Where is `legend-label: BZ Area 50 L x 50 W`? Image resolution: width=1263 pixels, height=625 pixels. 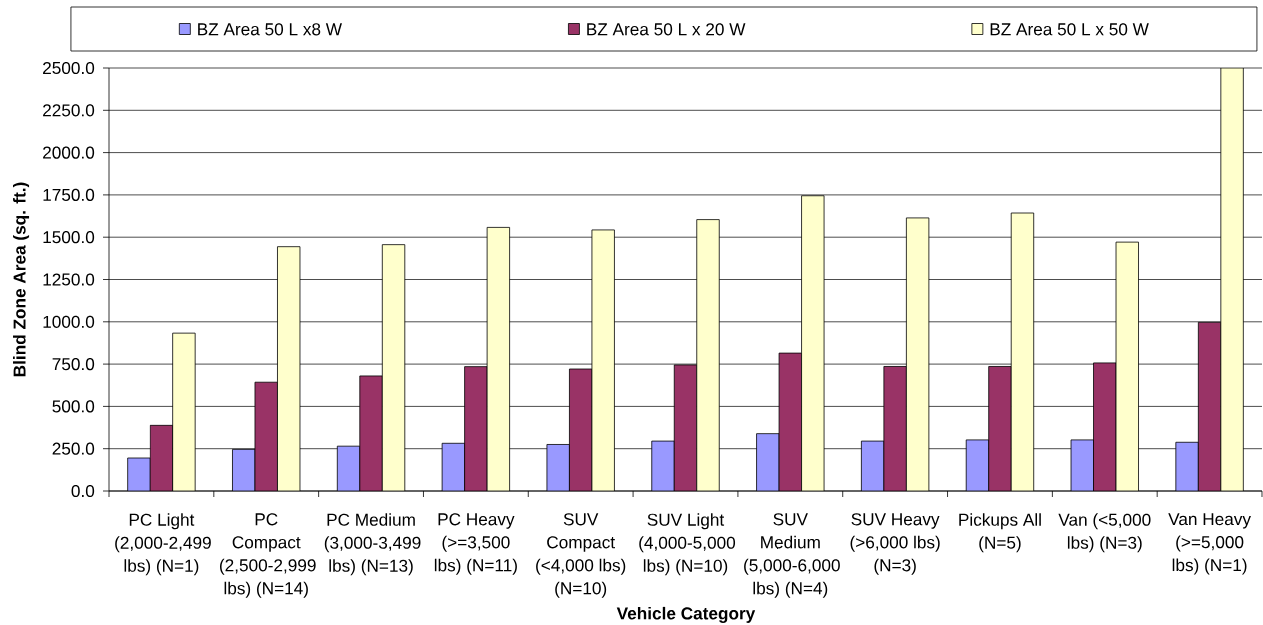 legend-label: BZ Area 50 L x 50 W is located at coordinates (1069, 29).